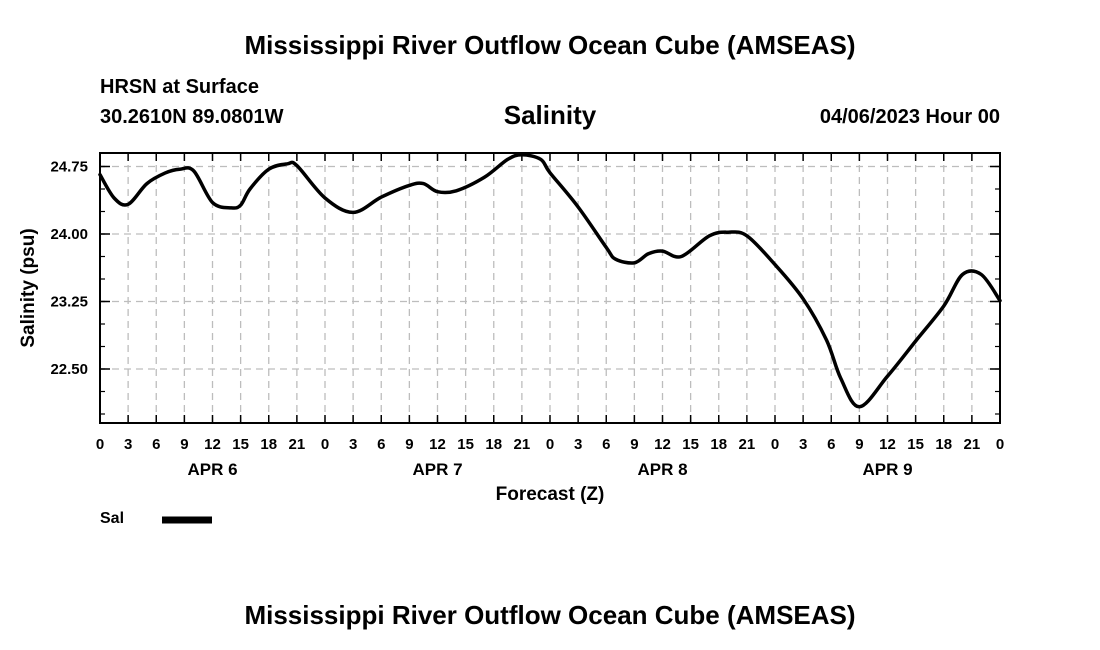 This screenshot has width=1100, height=650. Describe the element at coordinates (69, 234) in the screenshot. I see `y-tick-label: 24.00` at that location.